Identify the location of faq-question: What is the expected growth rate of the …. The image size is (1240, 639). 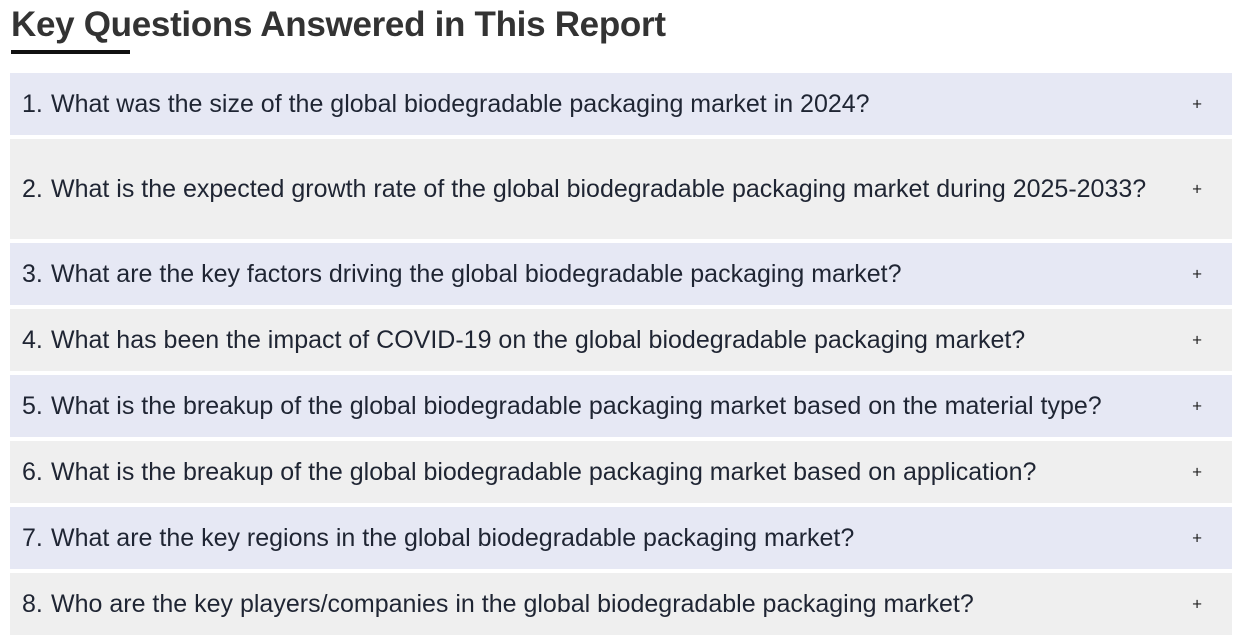
(599, 189).